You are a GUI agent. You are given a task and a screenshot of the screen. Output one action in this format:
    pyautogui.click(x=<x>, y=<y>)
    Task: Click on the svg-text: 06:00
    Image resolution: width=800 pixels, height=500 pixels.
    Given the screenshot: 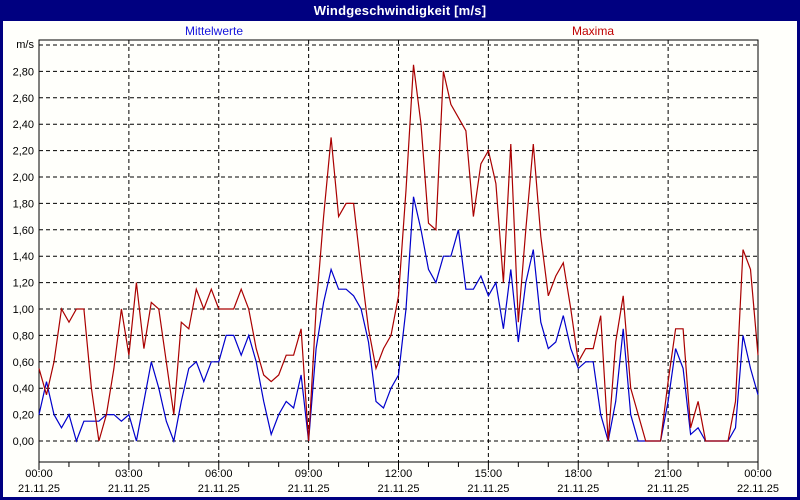 What is the action you would take?
    pyautogui.click(x=219, y=474)
    